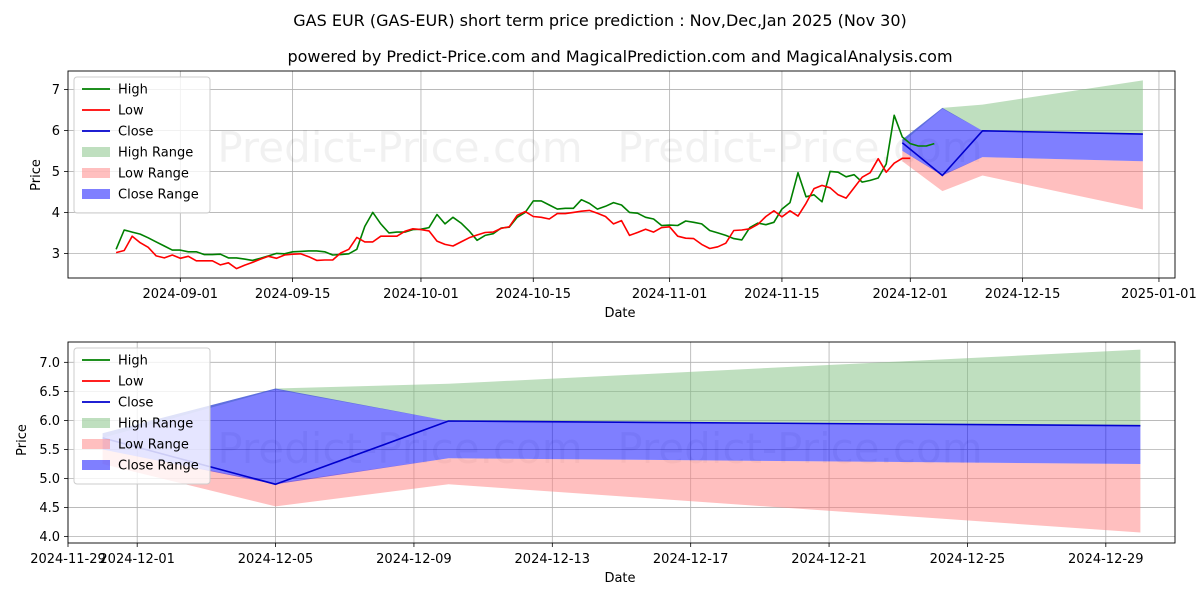 This screenshot has height=600, width=1200. Describe the element at coordinates (782, 294) in the screenshot. I see `x-tick-label: 2024-11-15` at that location.